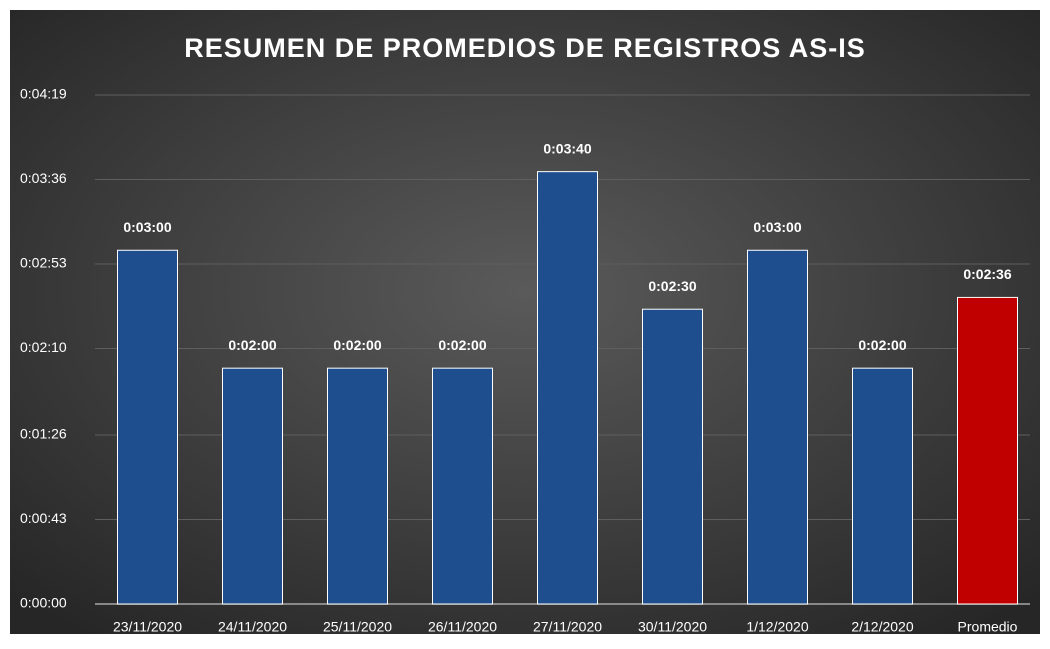 The image size is (1050, 649). What do you see at coordinates (43, 518) in the screenshot?
I see `y-tick-label: 0:00:43` at bounding box center [43, 518].